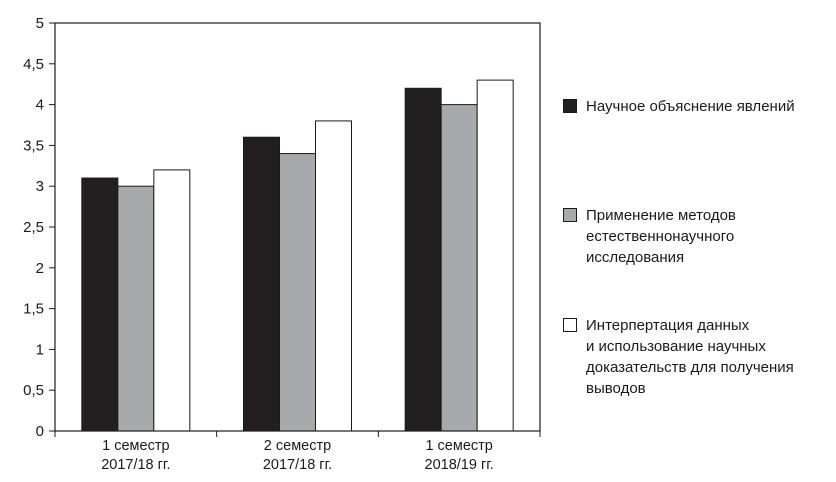 This screenshot has width=836, height=482. I want to click on y-tick-label: 4, so click(40, 105).